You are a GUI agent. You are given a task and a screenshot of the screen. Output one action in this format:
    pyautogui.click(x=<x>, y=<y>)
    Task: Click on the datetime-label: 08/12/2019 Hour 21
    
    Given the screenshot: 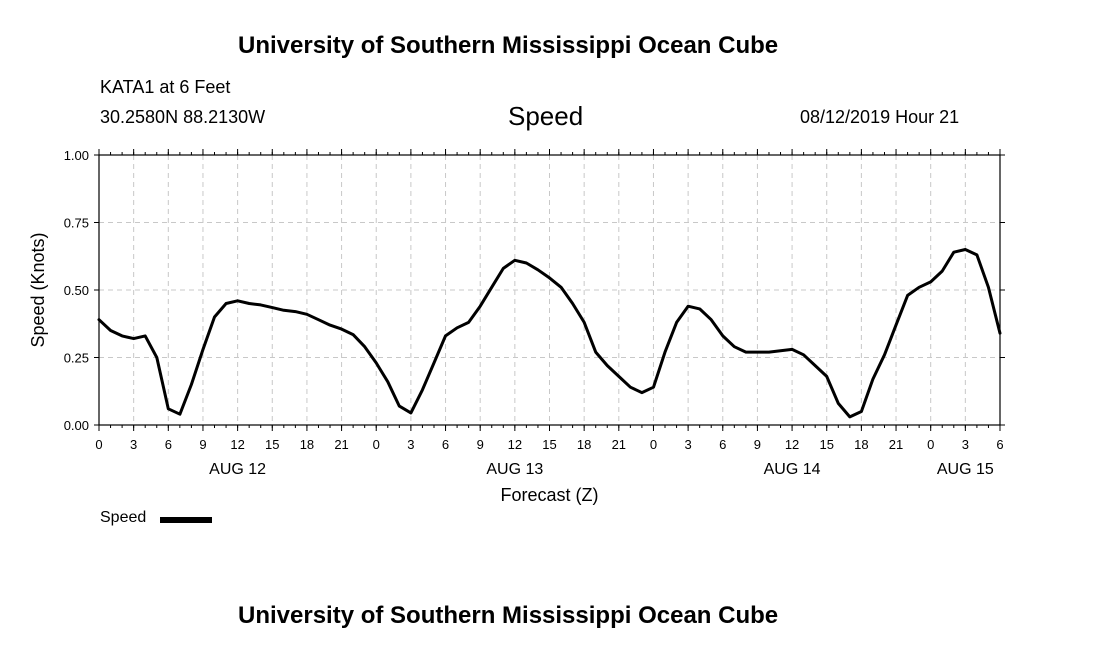 What is the action you would take?
    pyautogui.click(x=880, y=117)
    